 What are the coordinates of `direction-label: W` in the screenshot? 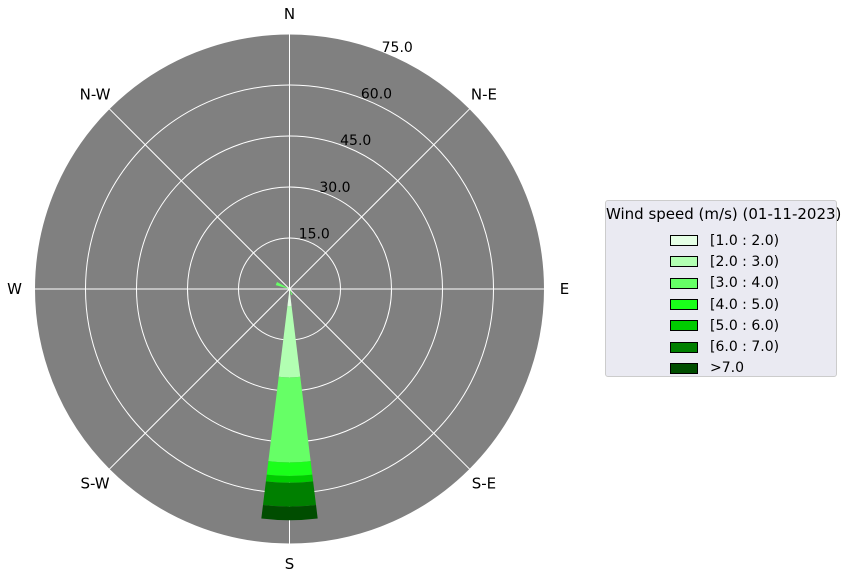 It's located at (14, 289).